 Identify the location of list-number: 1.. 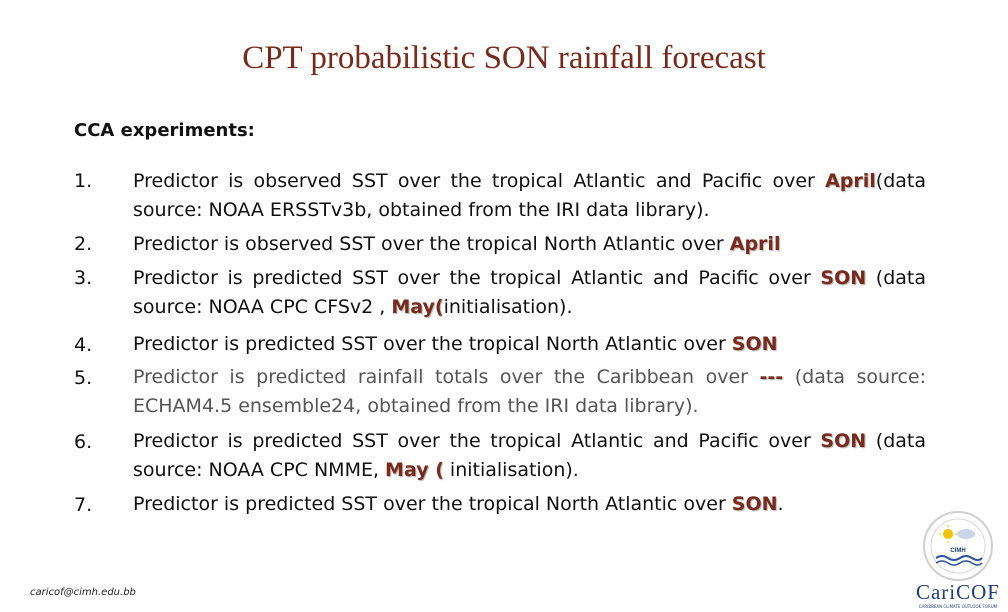
(83, 181).